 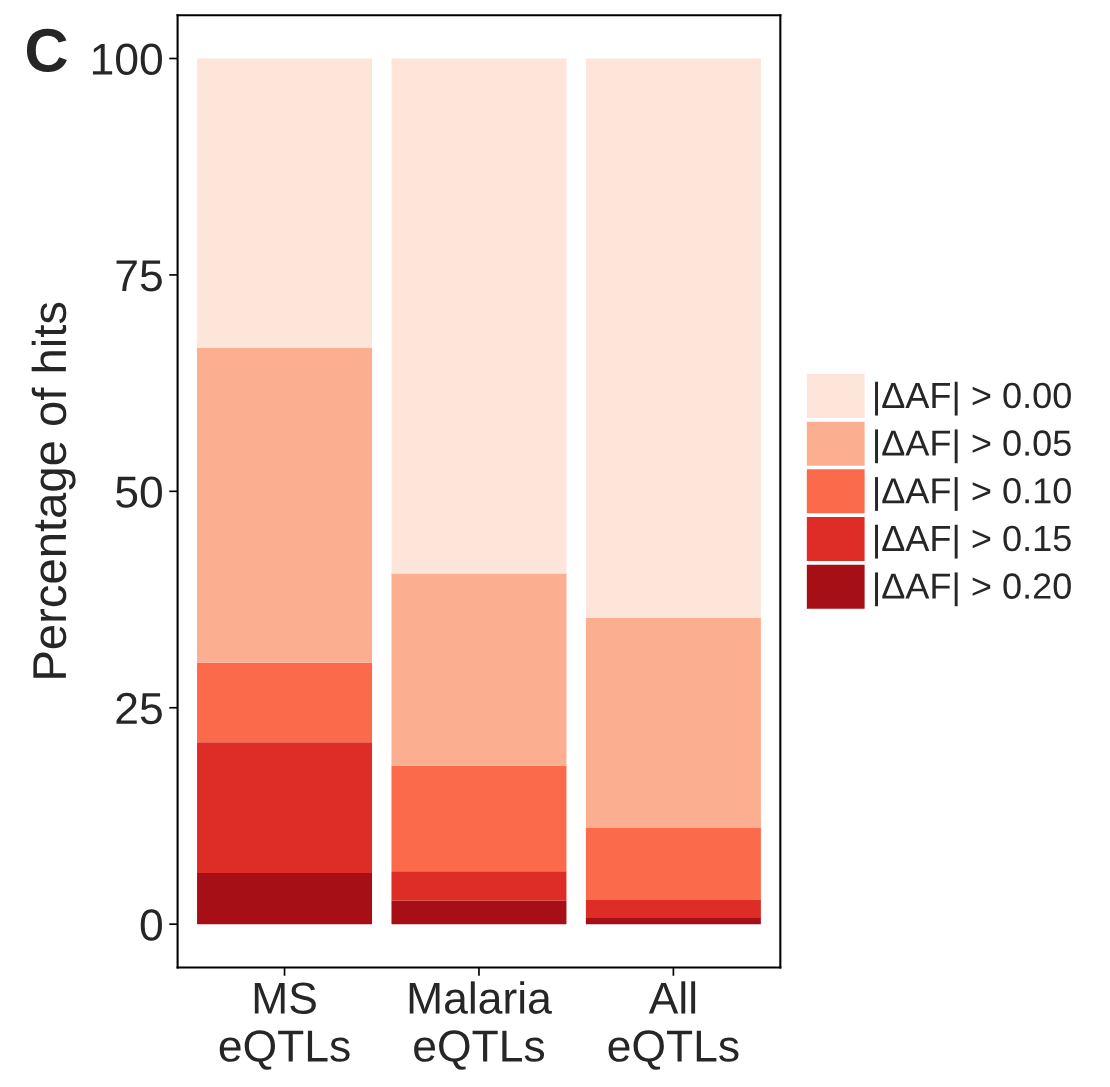 I want to click on y-tick-label: 25, so click(x=139, y=708).